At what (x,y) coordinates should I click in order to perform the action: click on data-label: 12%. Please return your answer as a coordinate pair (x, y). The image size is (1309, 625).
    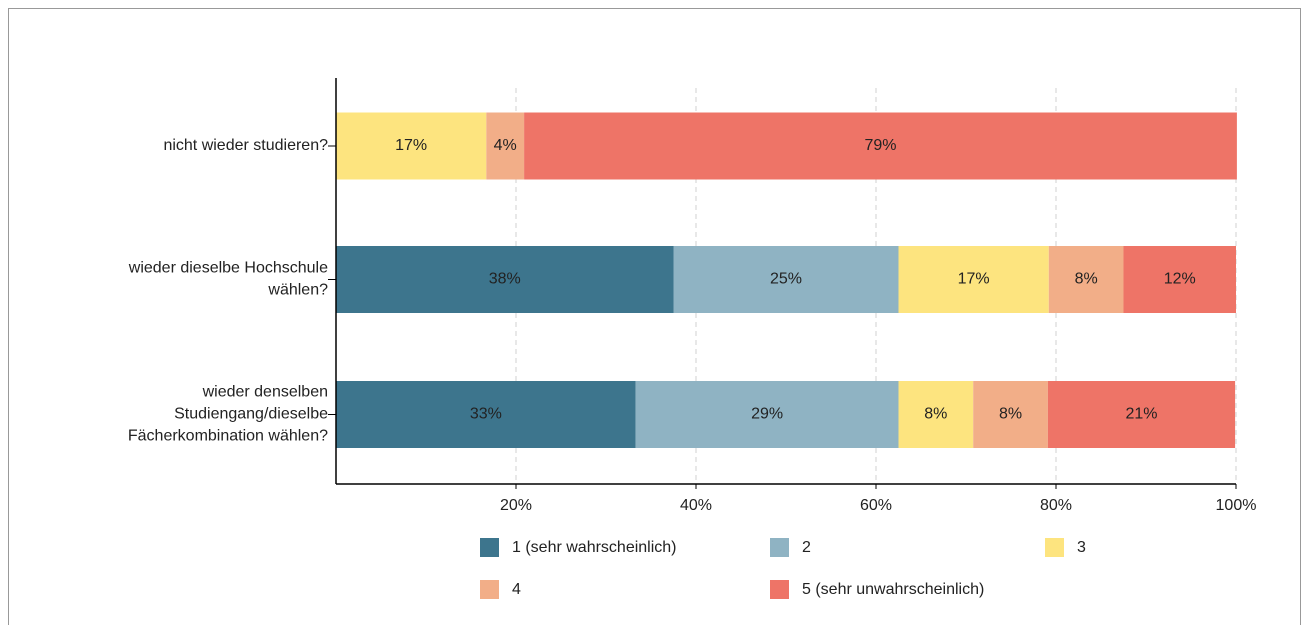
    Looking at the image, I should click on (1180, 279).